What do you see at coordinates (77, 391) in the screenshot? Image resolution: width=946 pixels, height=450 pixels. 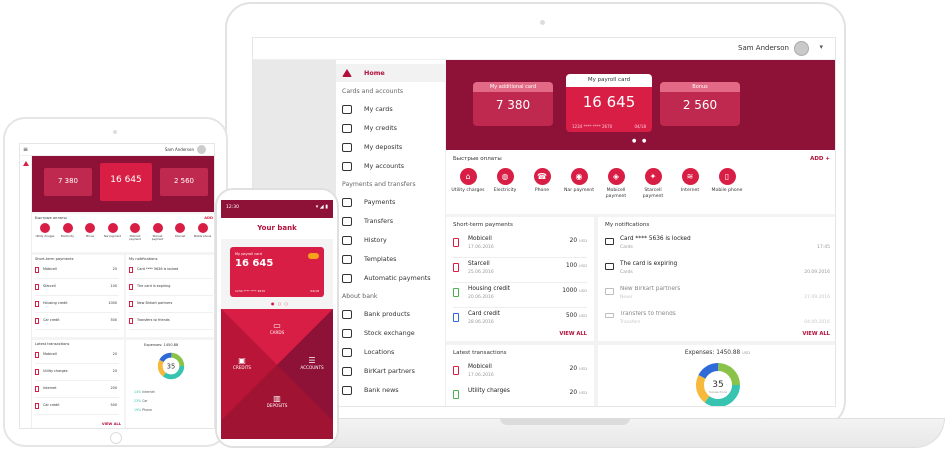 I see `list-item: Internet 200` at bounding box center [77, 391].